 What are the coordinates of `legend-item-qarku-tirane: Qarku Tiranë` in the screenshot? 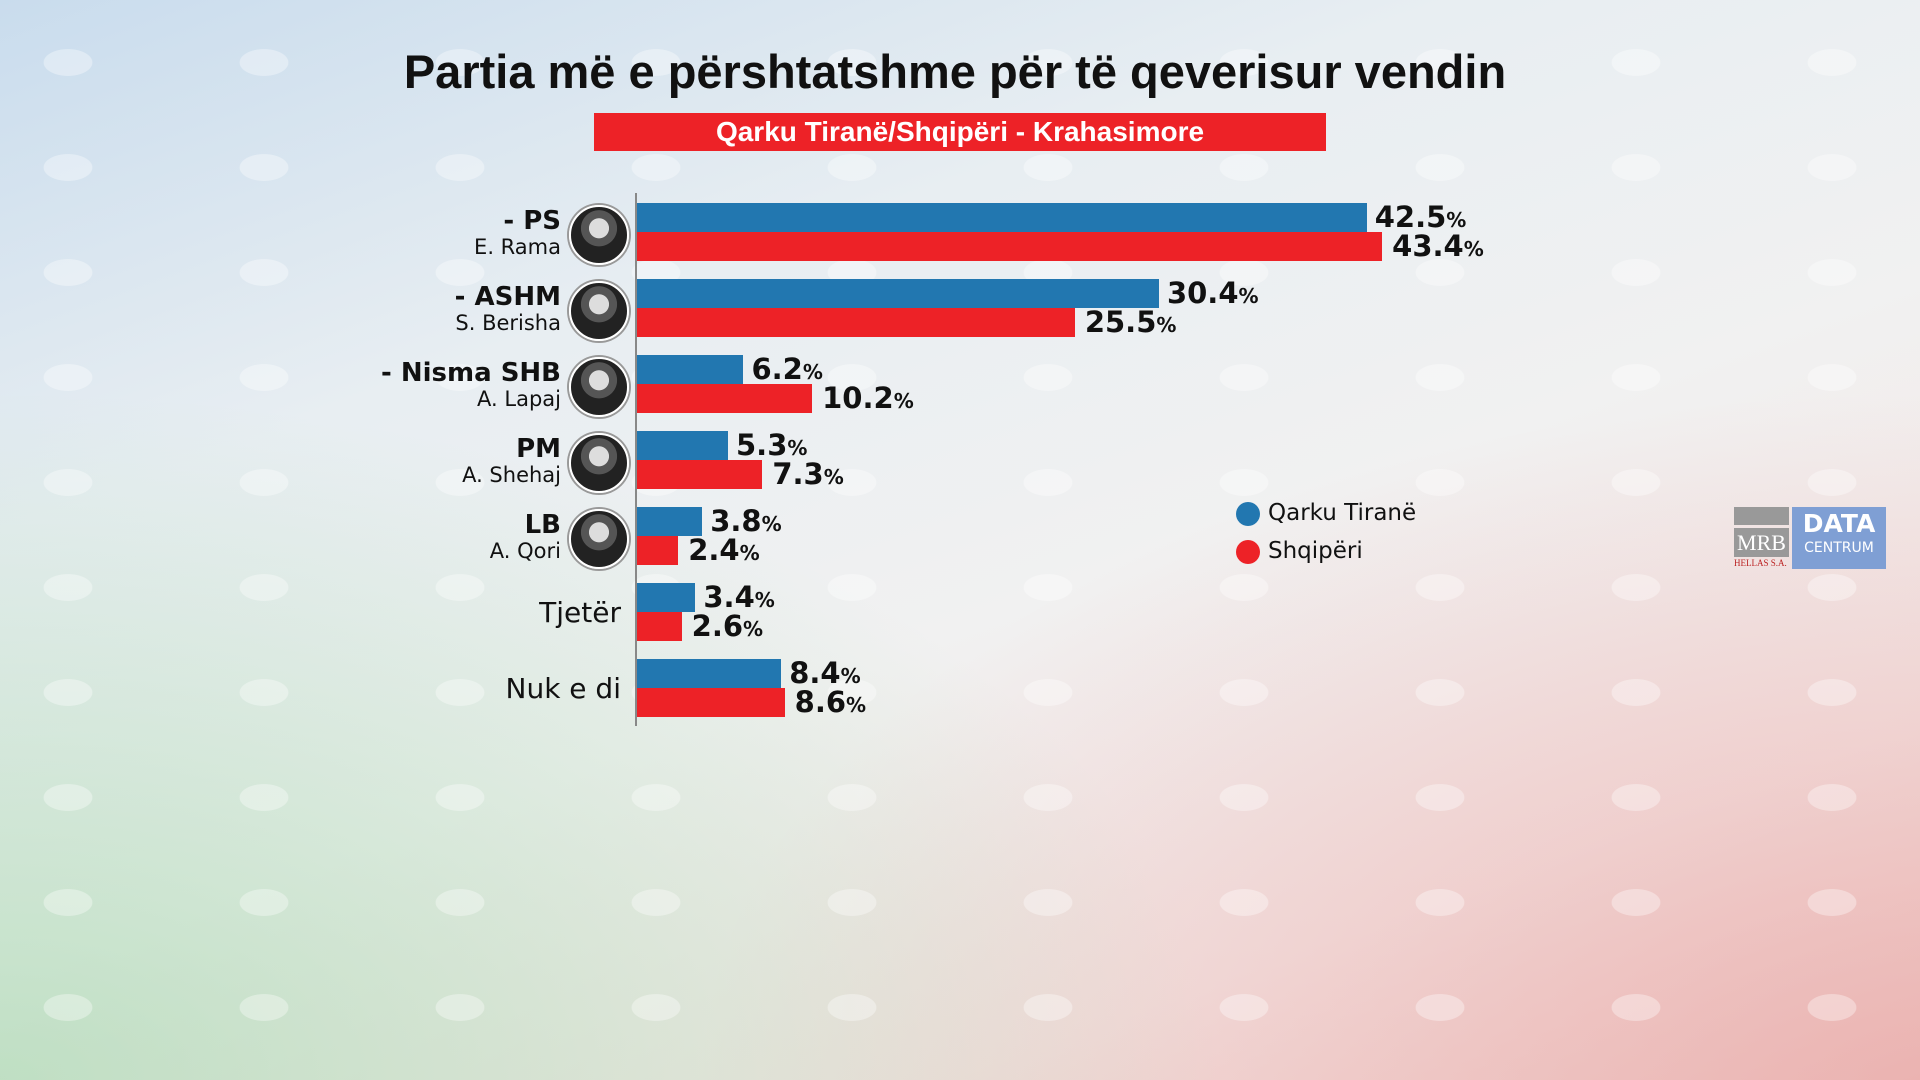 It's located at (1326, 513).